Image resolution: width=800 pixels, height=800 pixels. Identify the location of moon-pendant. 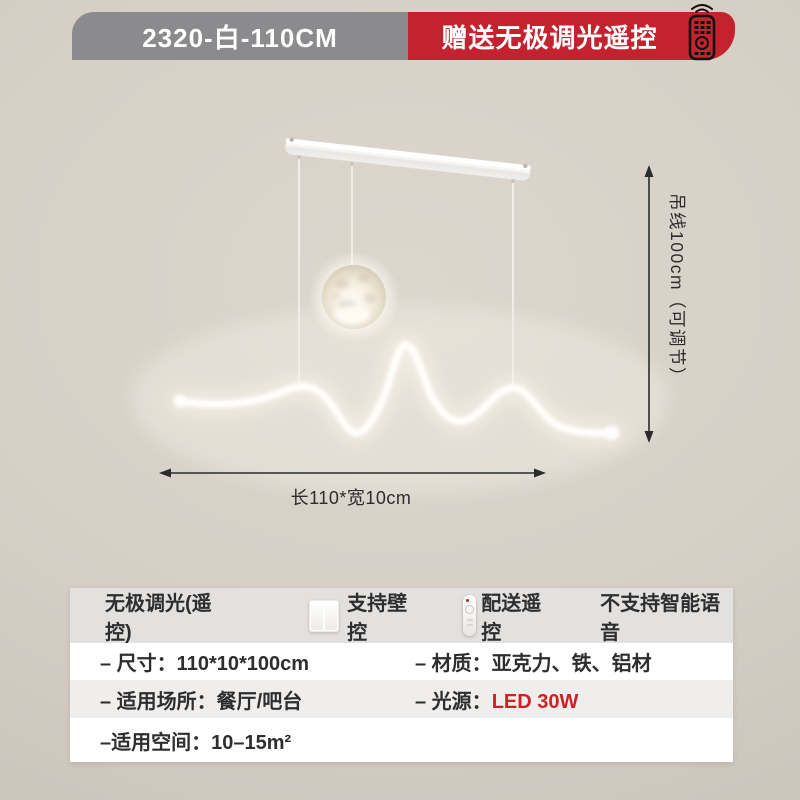
(354, 297).